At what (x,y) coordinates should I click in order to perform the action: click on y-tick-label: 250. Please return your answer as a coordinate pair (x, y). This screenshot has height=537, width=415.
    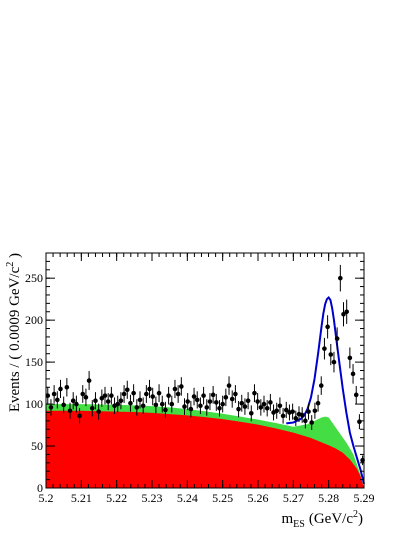
    Looking at the image, I should click on (34, 278).